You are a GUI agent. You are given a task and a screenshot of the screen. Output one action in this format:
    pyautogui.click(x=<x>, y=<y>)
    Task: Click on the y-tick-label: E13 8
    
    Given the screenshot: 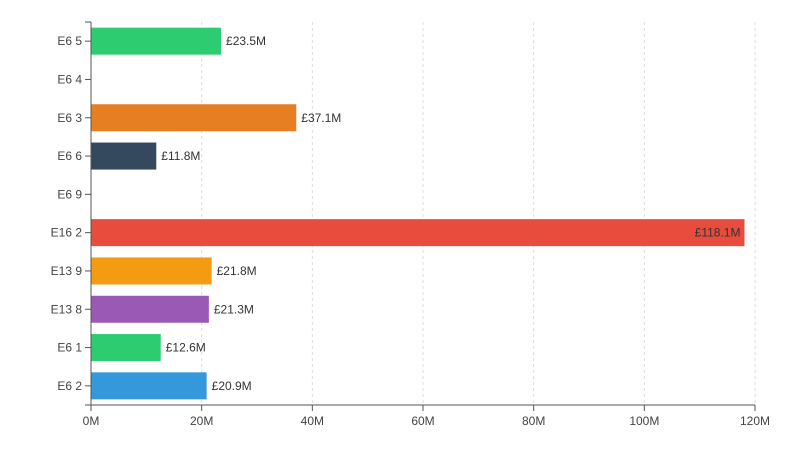 What is the action you would take?
    pyautogui.click(x=67, y=309)
    